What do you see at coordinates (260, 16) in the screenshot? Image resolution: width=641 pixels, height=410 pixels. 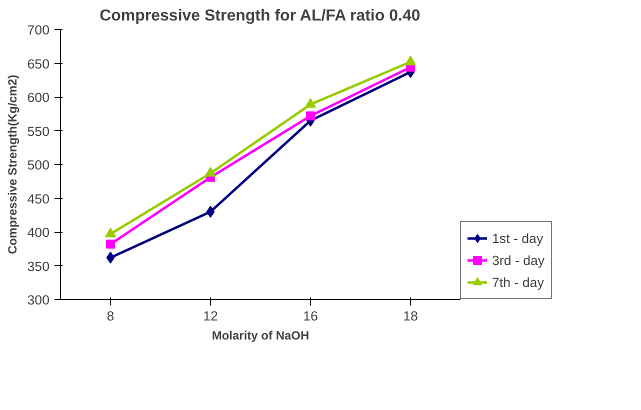 I see `chart-title: Compressive Strength for AL/FA ratio 0.40` at bounding box center [260, 16].